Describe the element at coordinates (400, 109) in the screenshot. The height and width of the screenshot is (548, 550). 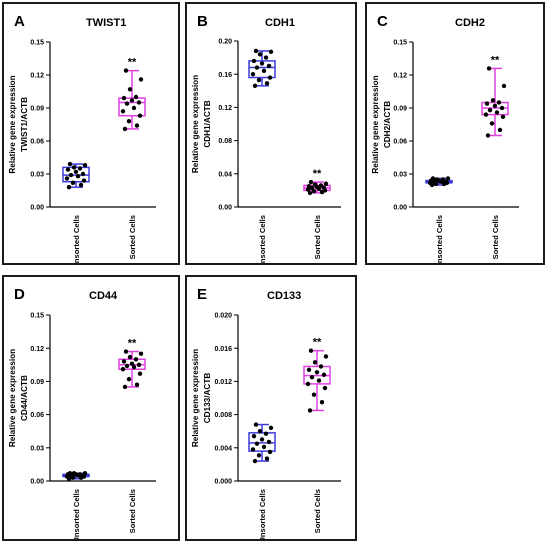
I see `y-tick-label: 0.09` at that location.